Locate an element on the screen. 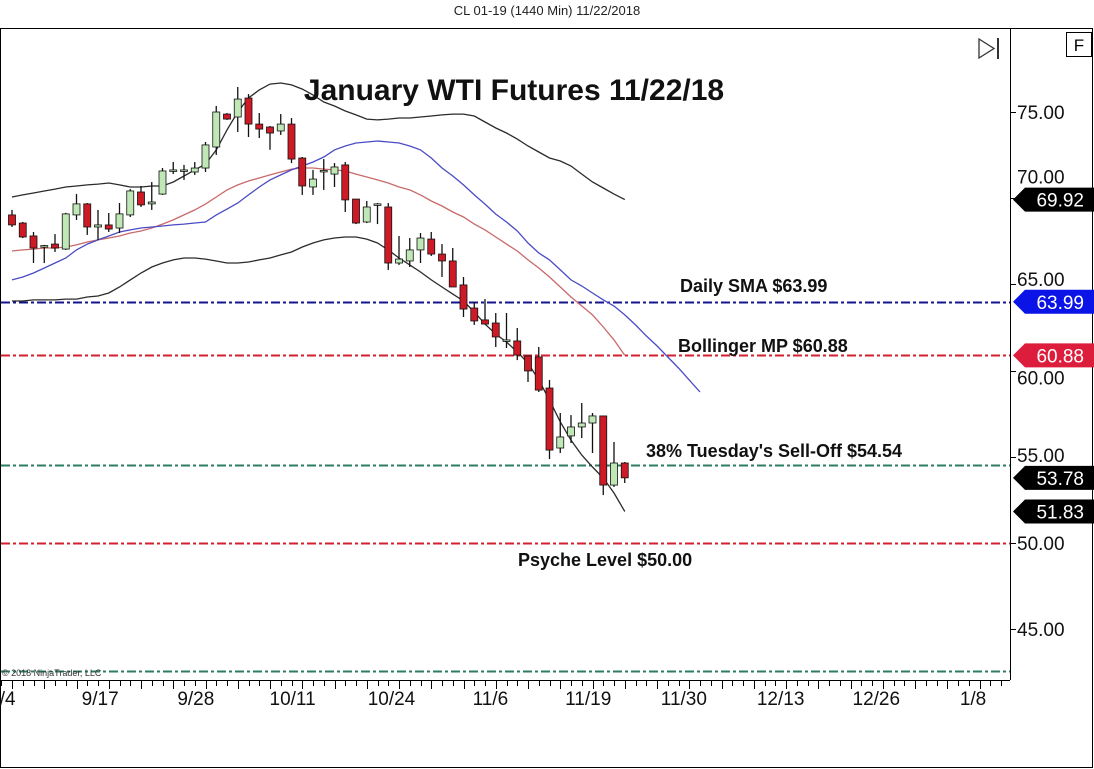  price-marker: 53.78 is located at coordinates (1053, 477).